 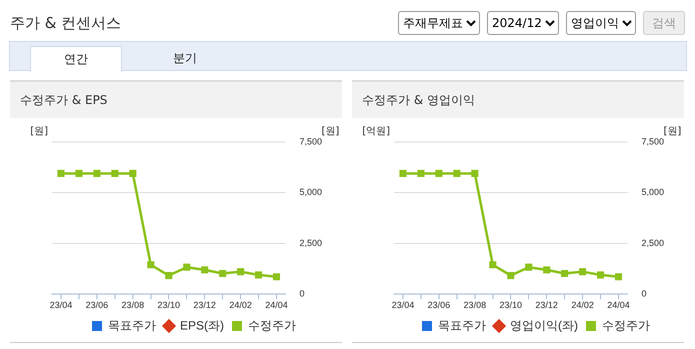 I want to click on text: 주가 & 컨센서스, so click(x=66, y=23).